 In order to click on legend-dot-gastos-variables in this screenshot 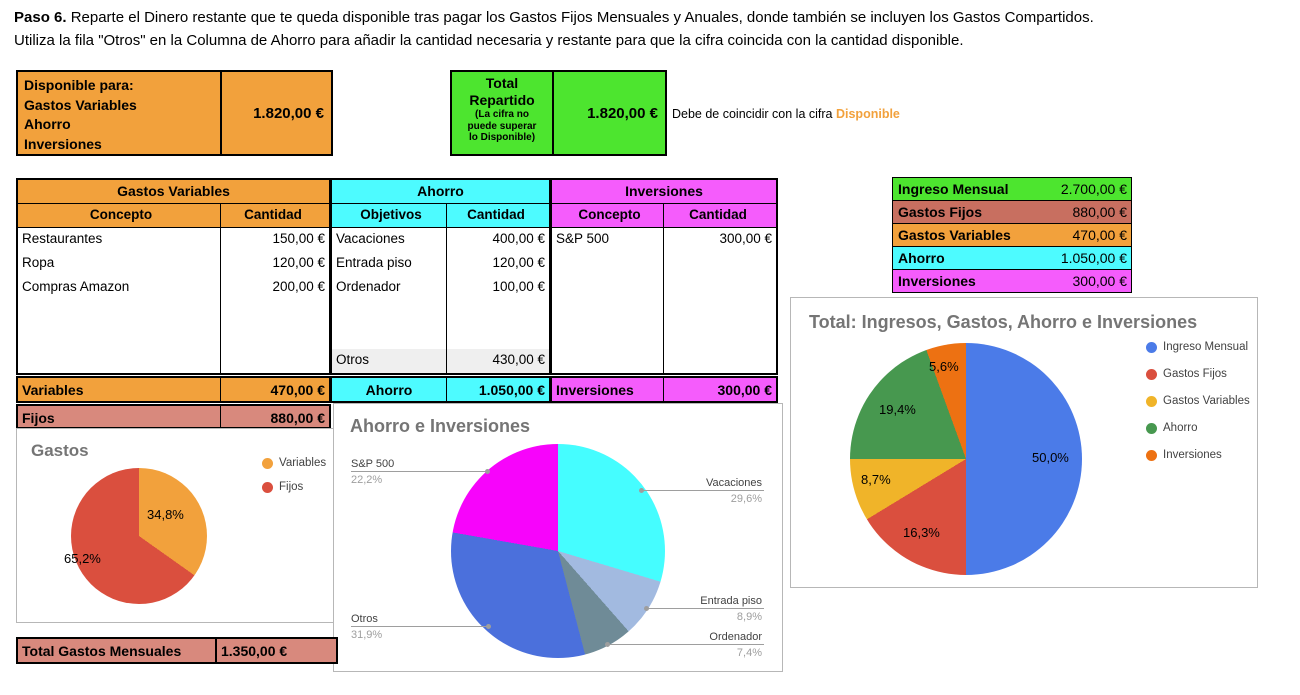, I will do `click(1151, 401)`.